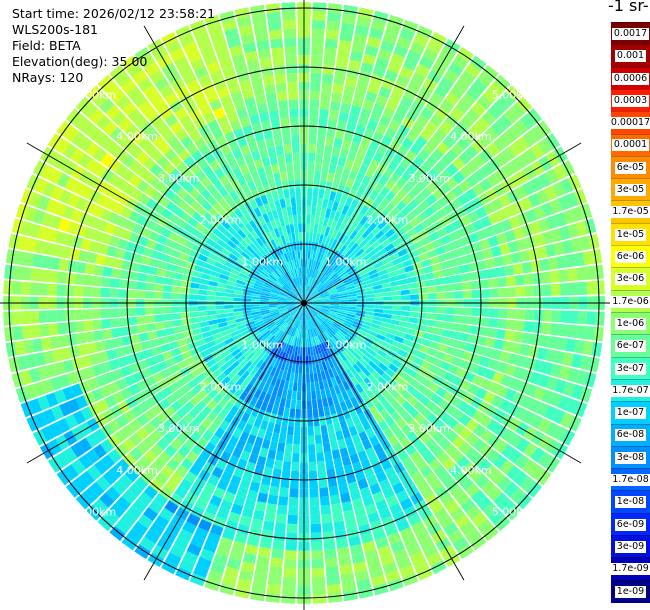  What do you see at coordinates (221, 220) in the screenshot?
I see `range-ring-label: 2.00km` at bounding box center [221, 220].